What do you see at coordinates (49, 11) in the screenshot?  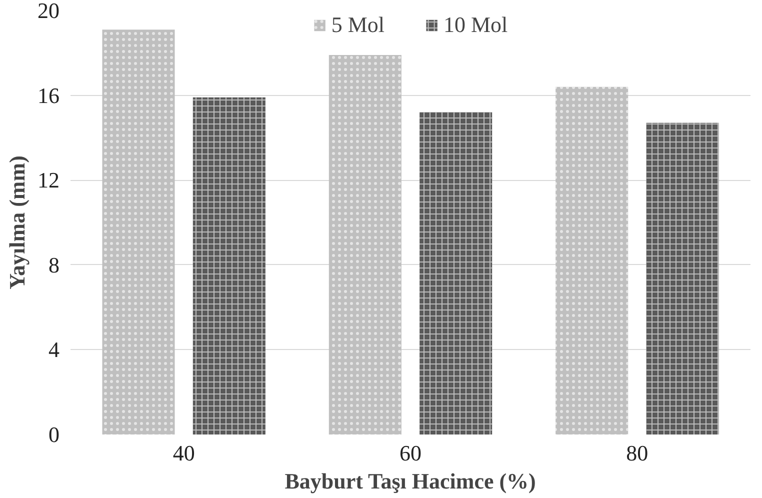 I see `y-tick-label: 20` at bounding box center [49, 11].